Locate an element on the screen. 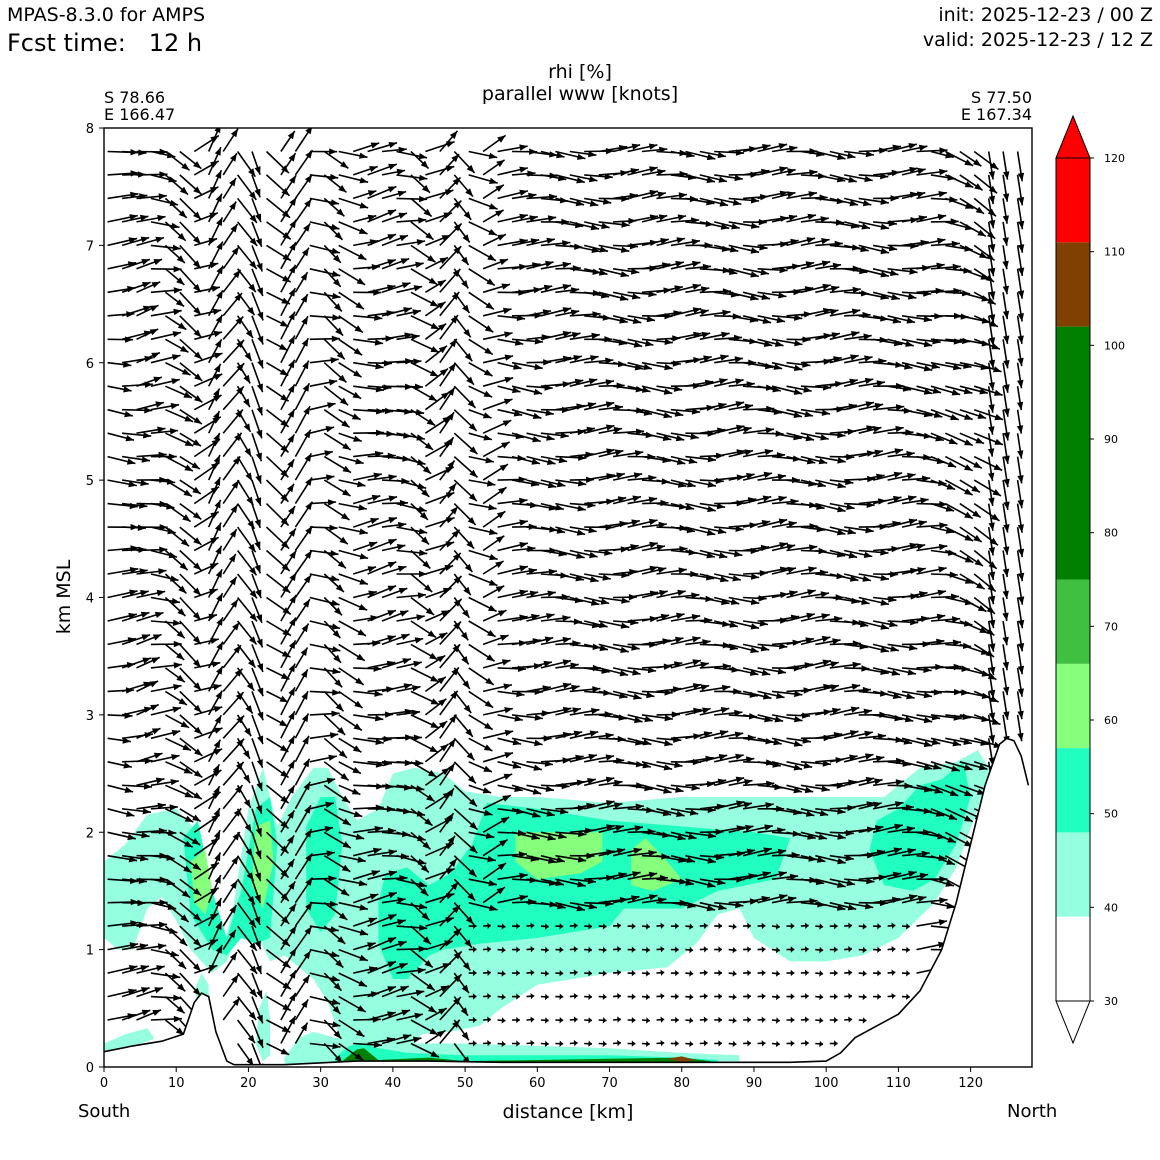  wind-vector-1961 is located at coordinates (190, 303).